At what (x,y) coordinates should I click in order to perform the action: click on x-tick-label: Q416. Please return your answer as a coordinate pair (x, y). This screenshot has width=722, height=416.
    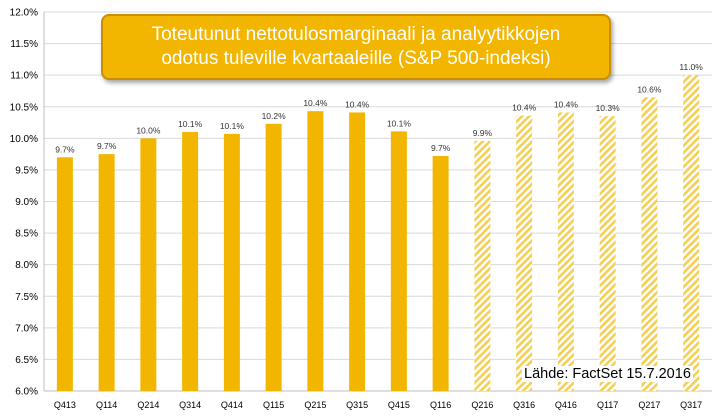
    Looking at the image, I should click on (566, 405).